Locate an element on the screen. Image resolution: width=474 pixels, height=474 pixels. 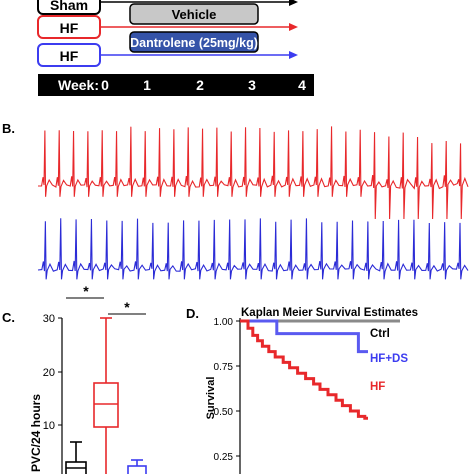
sham-box-iqr is located at coordinates (76, 467).